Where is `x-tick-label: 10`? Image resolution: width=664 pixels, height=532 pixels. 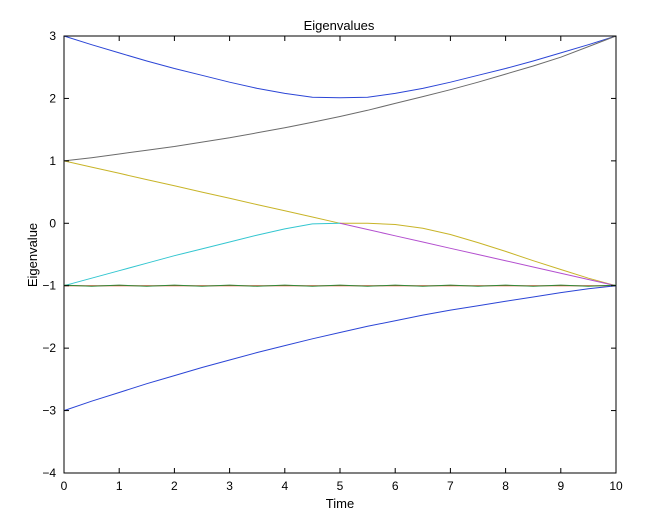 x-tick-label: 10 is located at coordinates (616, 486).